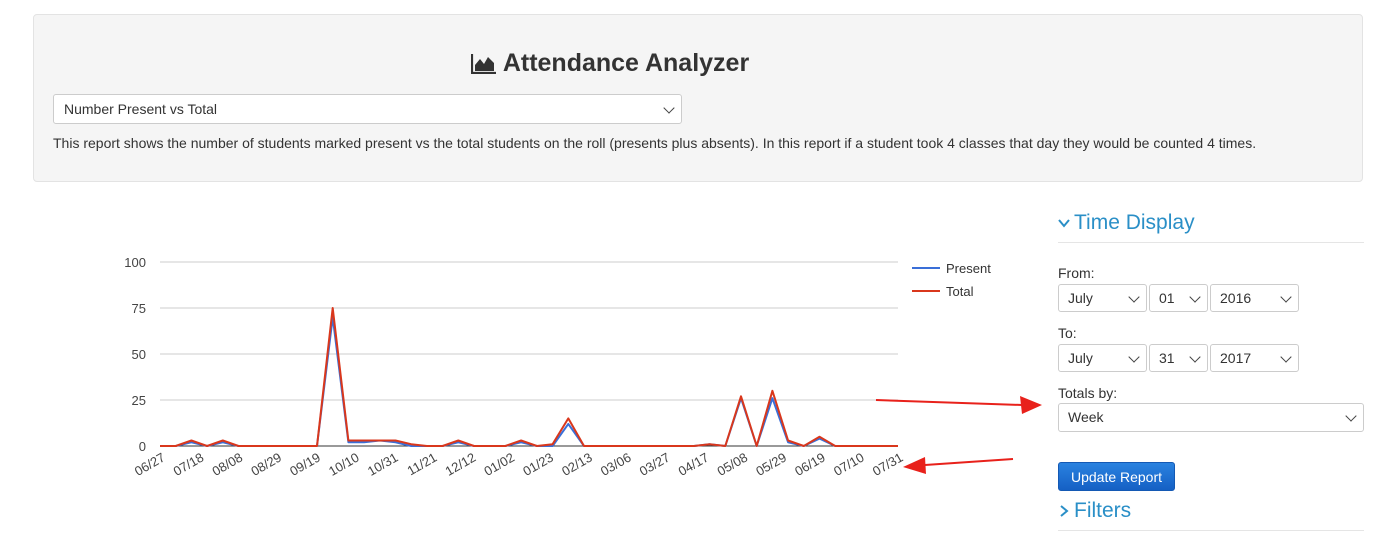  Describe the element at coordinates (1167, 358) in the screenshot. I see `to-day-value: 31` at that location.